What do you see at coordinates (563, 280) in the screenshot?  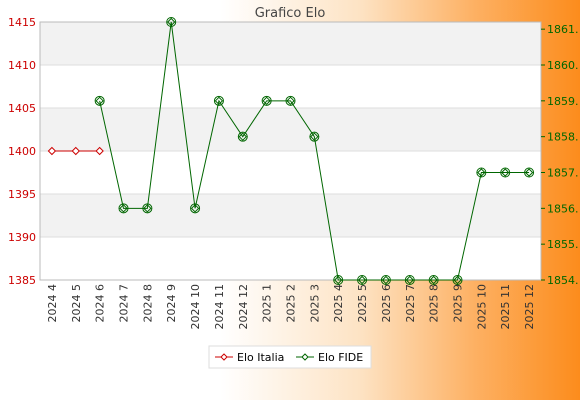 I see `right-tick-label: 1854.` at bounding box center [563, 280].